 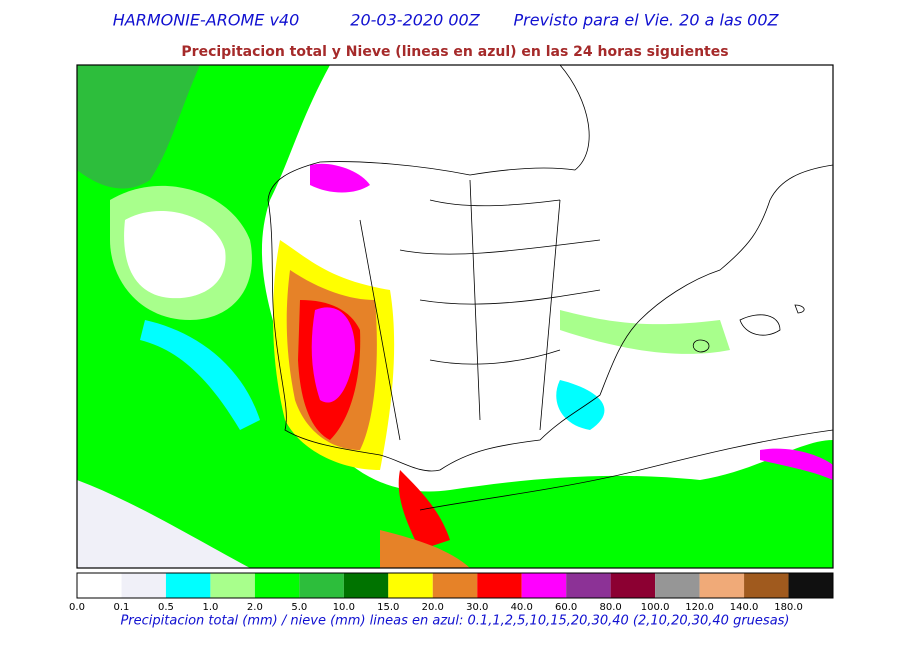 What do you see at coordinates (122, 607) in the screenshot?
I see `colorbar-label: 0.1` at bounding box center [122, 607].